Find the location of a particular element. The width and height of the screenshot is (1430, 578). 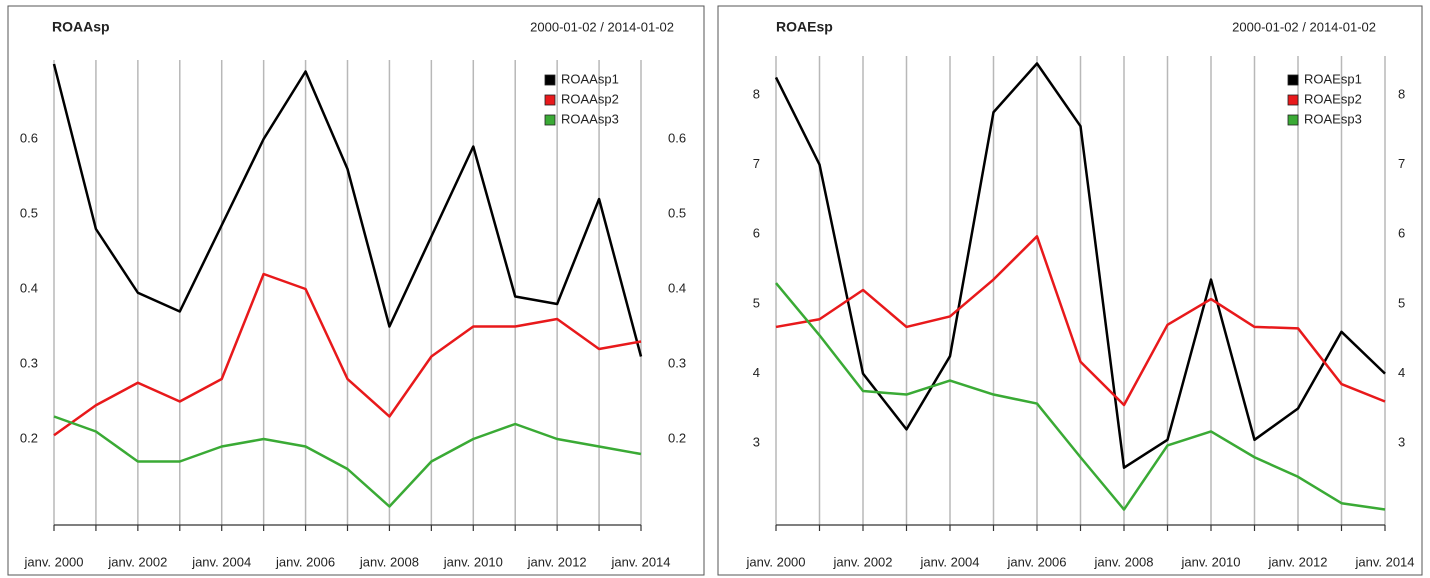

chart-title: ROAEsp is located at coordinates (804, 27).